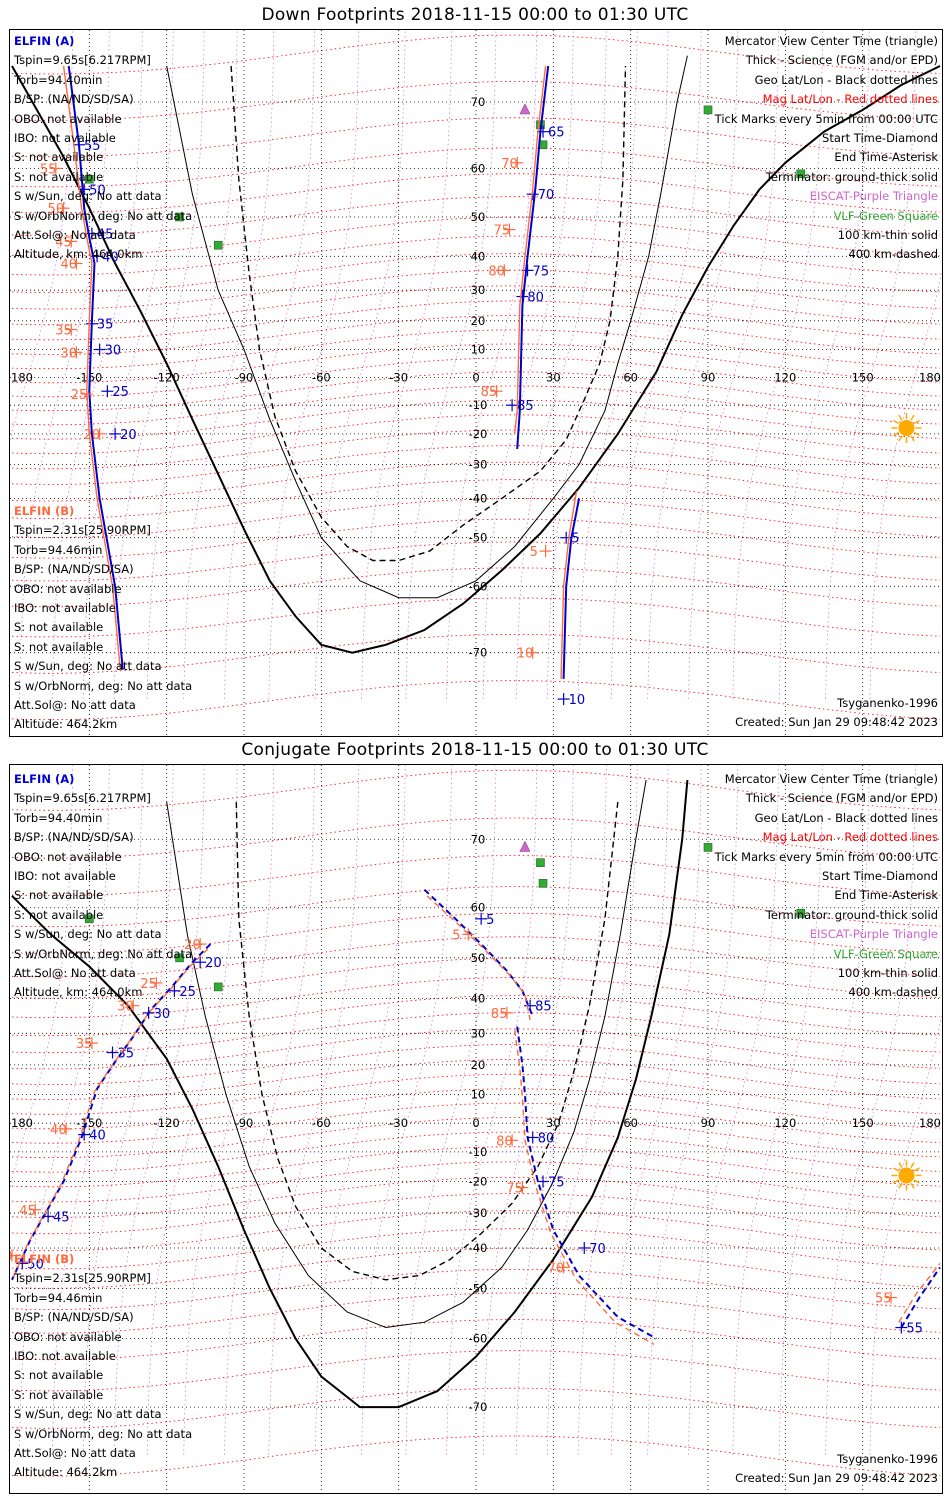 The image size is (950, 1500). I want to click on x-tick-label: 180, so click(22, 1123).